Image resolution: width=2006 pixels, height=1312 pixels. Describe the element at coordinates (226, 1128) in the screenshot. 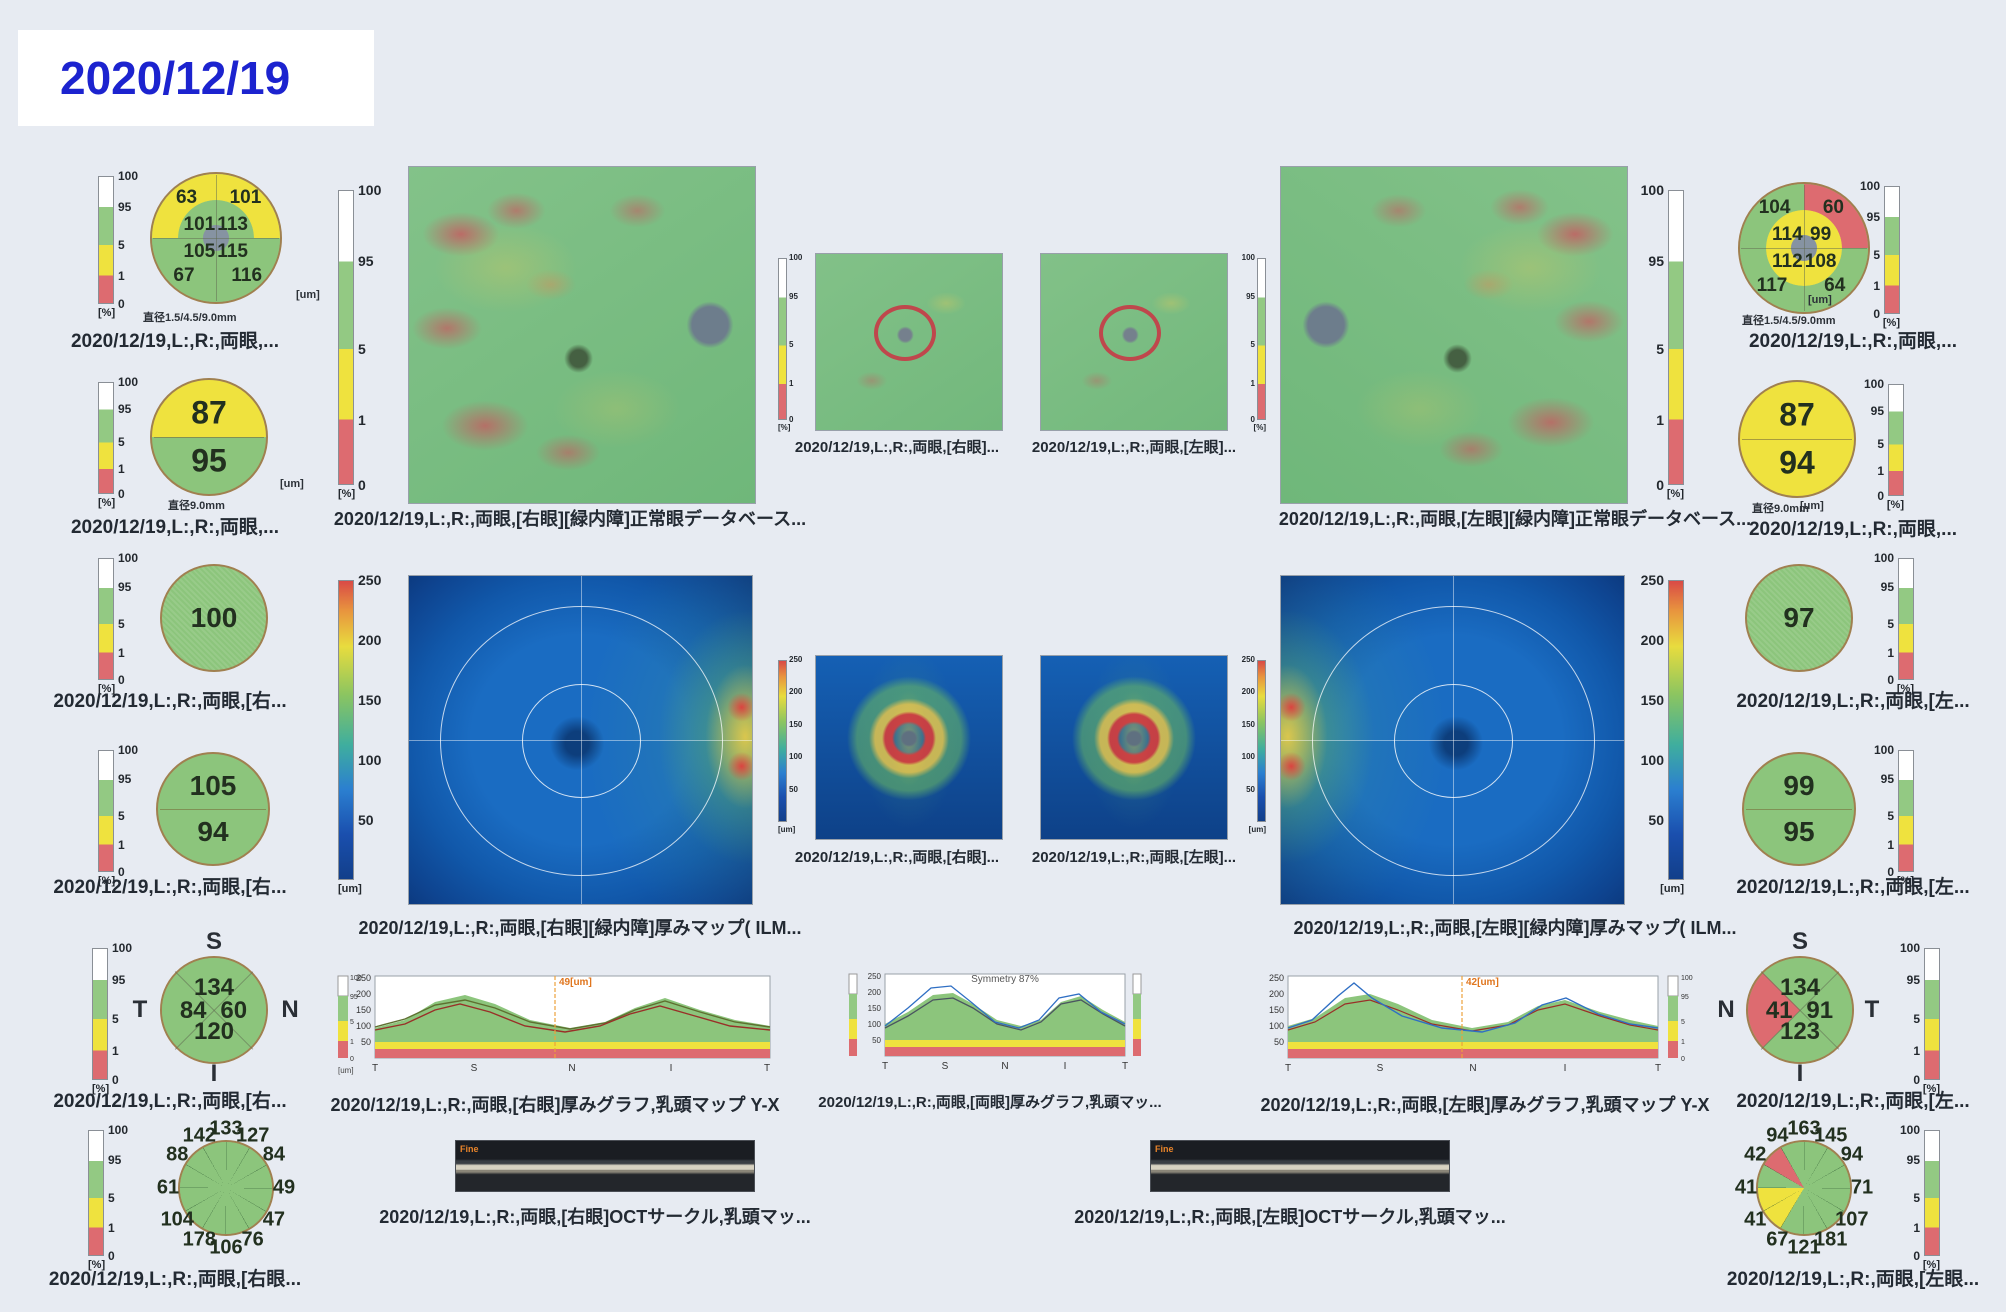

I see `clock-value: 133` at that location.